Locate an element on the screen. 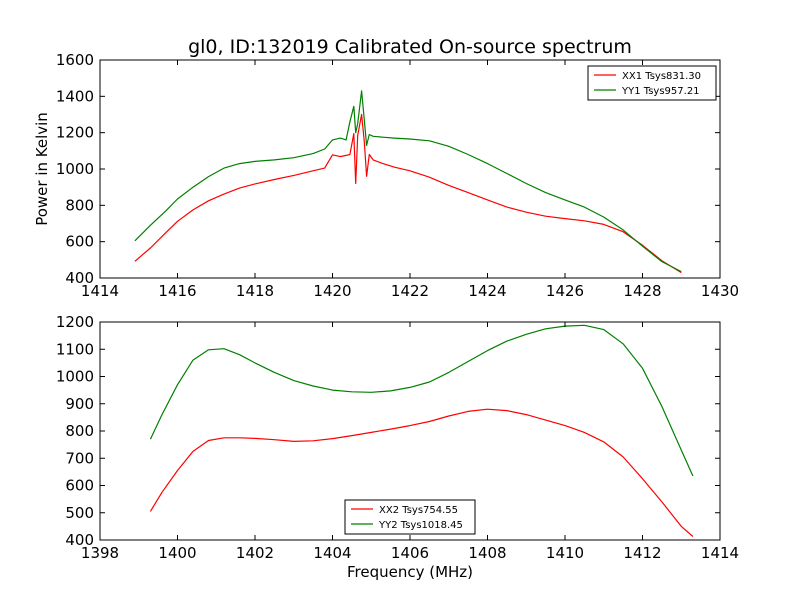 The width and height of the screenshot is (800, 604). legend-1: XX2 Tsys754.55 YY2 Tsys1018.45 is located at coordinates (410, 517).